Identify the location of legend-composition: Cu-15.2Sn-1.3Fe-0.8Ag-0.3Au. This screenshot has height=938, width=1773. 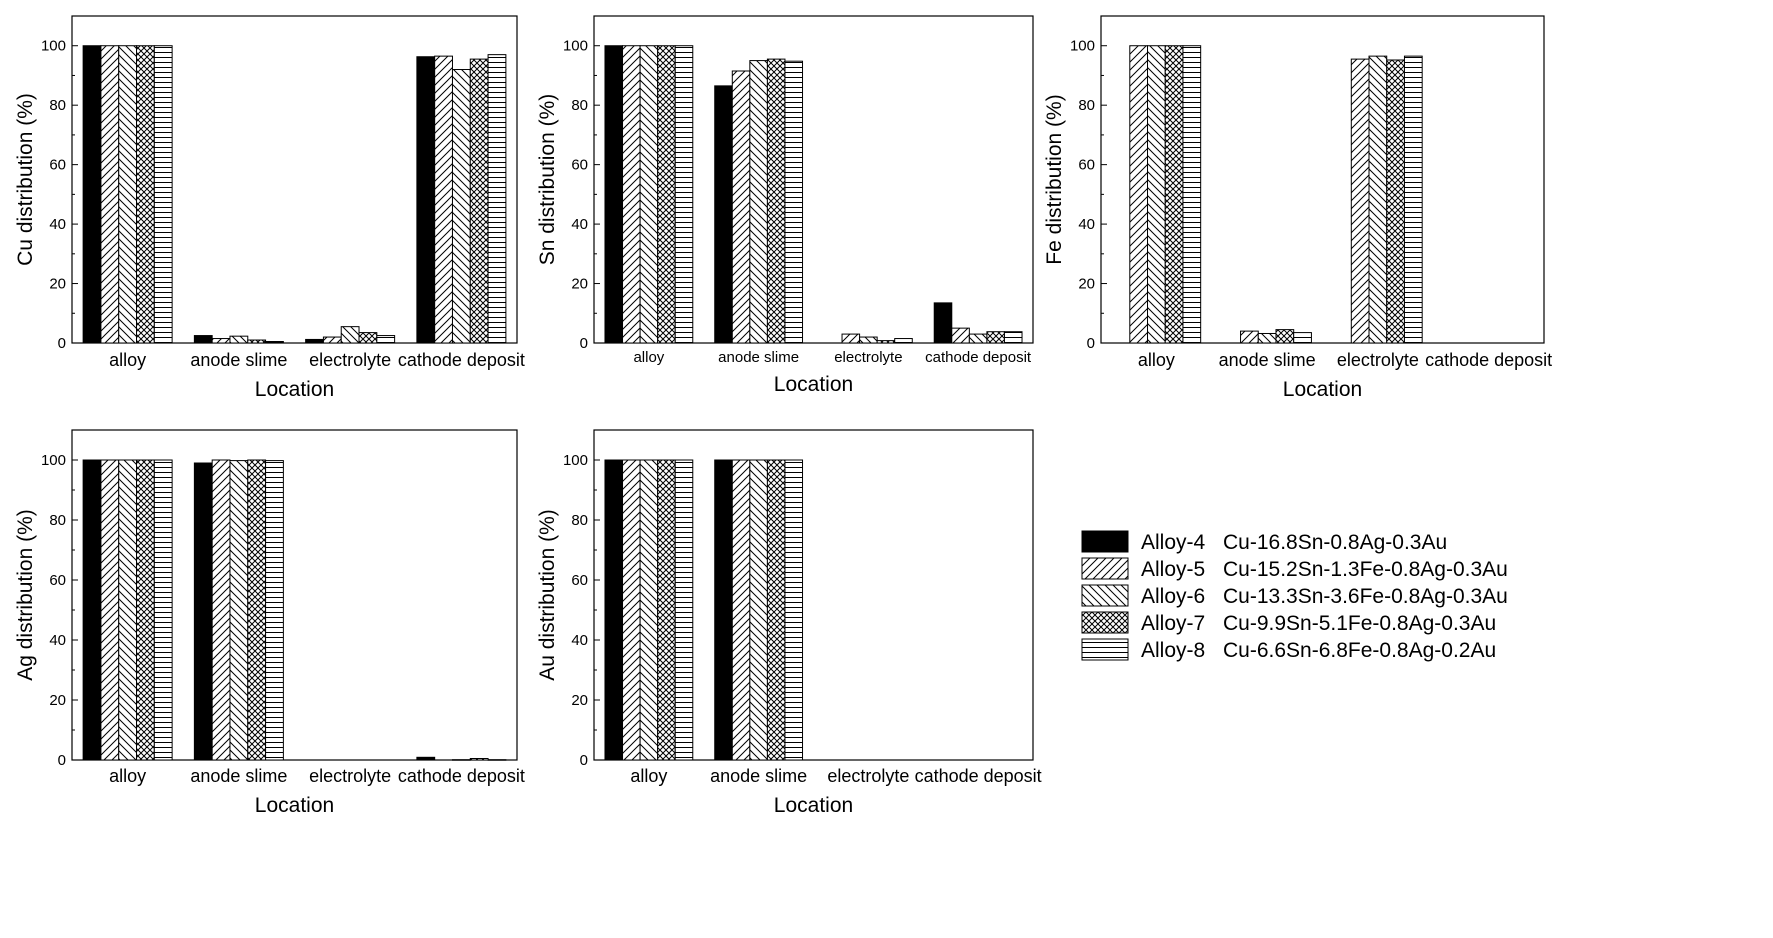
(1365, 569).